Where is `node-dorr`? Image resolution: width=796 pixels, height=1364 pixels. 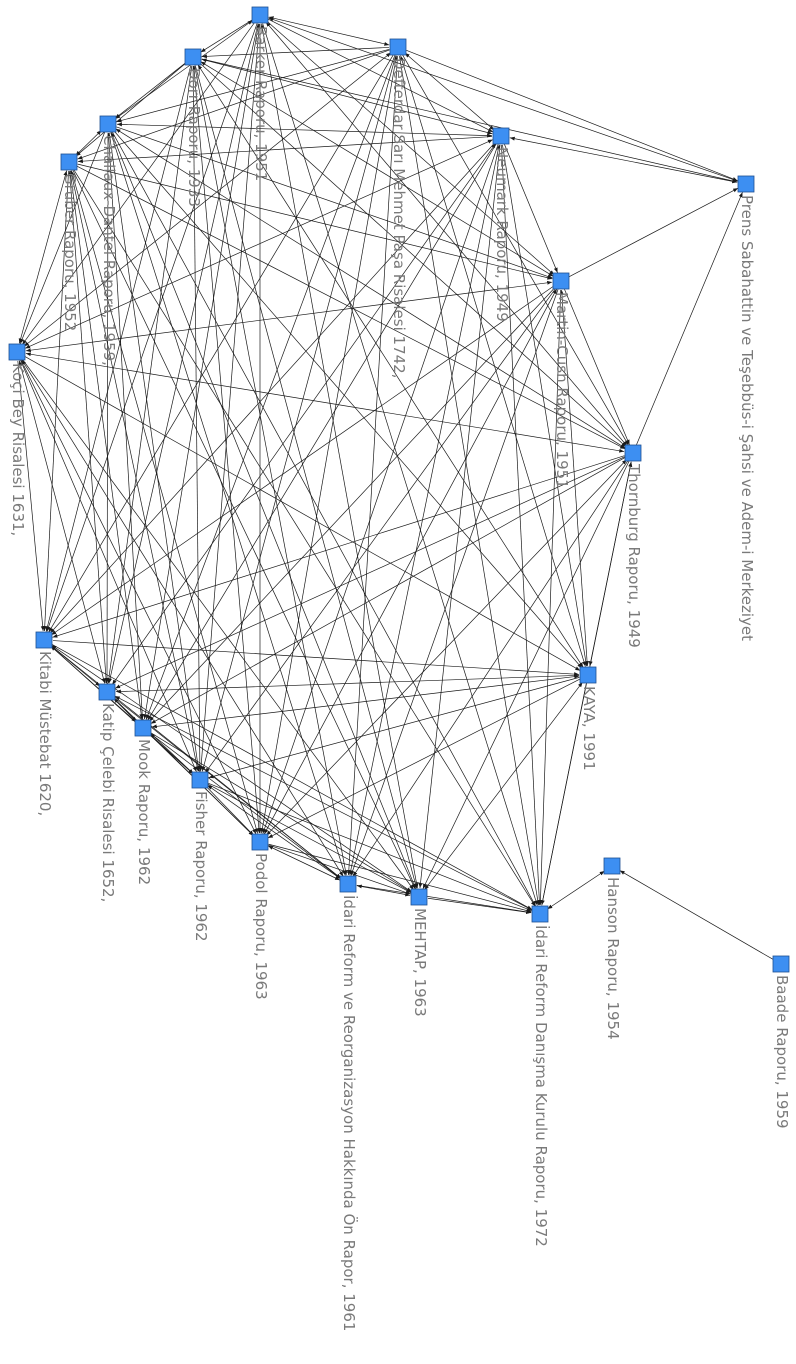
node-dorr is located at coordinates (193, 57).